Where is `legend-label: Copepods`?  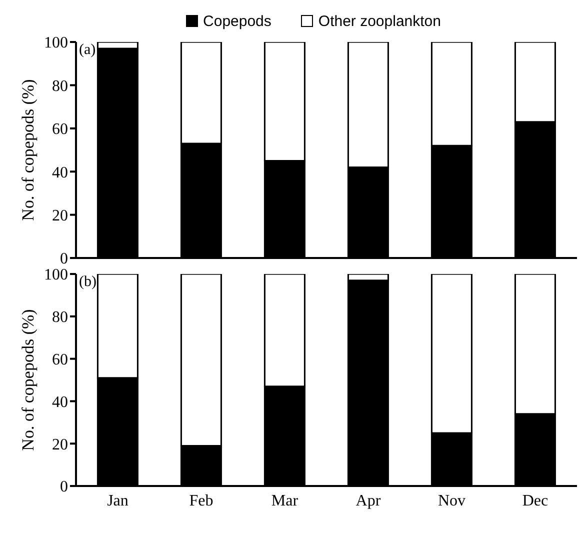 legend-label: Copepods is located at coordinates (237, 21).